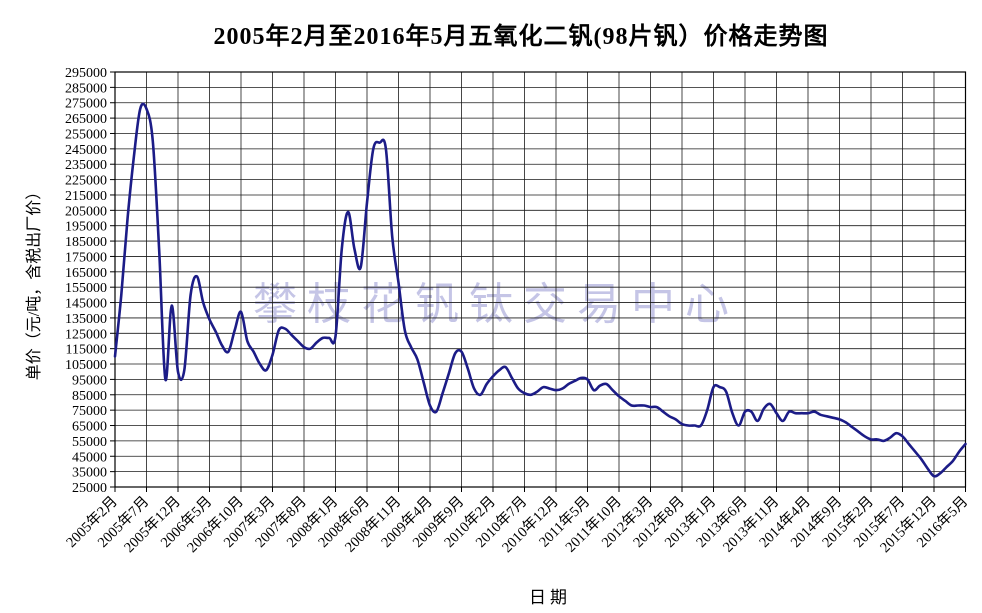 The height and width of the screenshot is (613, 982). What do you see at coordinates (86, 73) in the screenshot?
I see `svg-text: 295000` at bounding box center [86, 73].